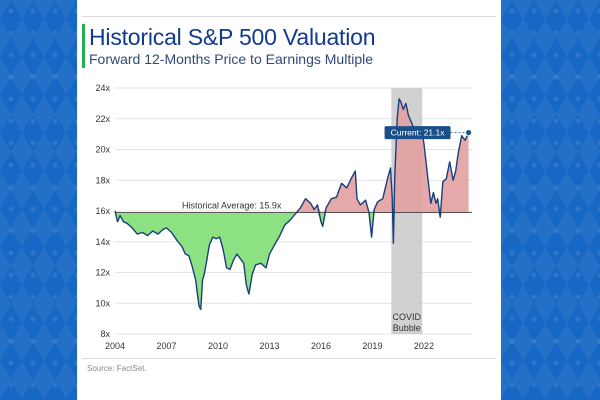  Describe the element at coordinates (38, 200) in the screenshot. I see `background-panel-left` at that location.